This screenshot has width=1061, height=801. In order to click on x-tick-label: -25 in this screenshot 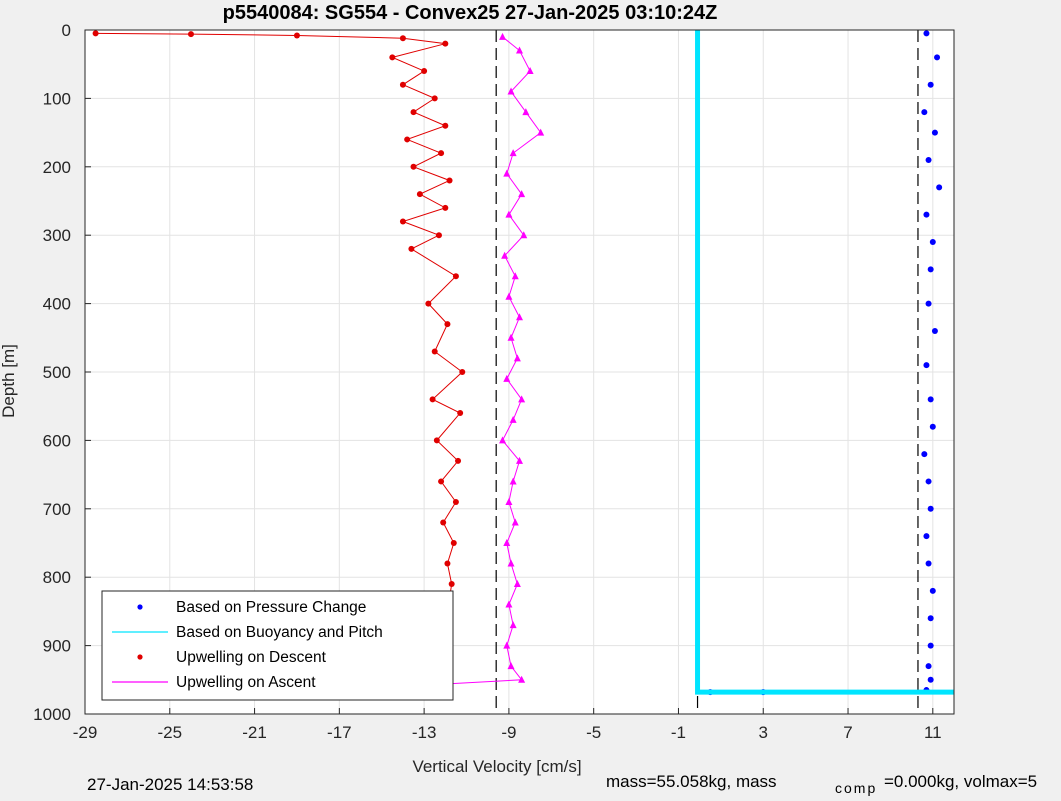, I will do `click(169, 732)`.